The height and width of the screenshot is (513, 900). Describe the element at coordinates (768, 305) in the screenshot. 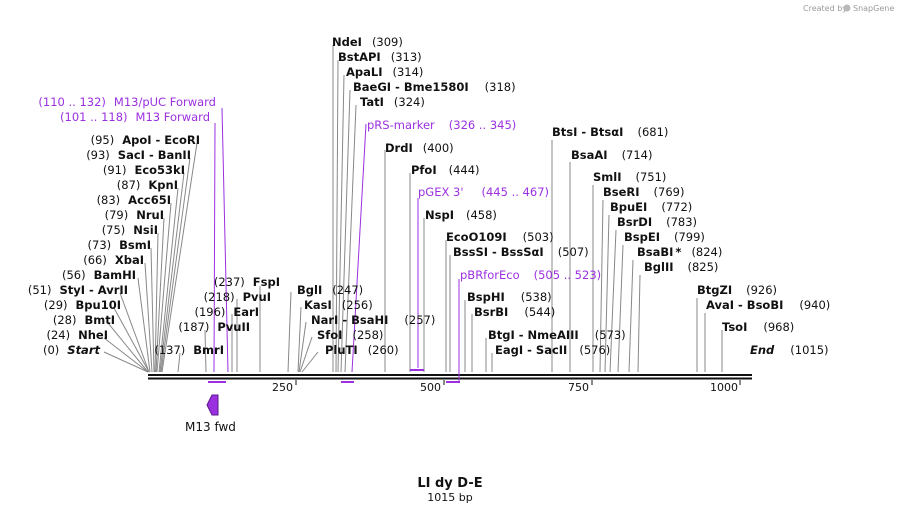

I see `site-label-avai: AvaI - BsoBI (940)` at that location.